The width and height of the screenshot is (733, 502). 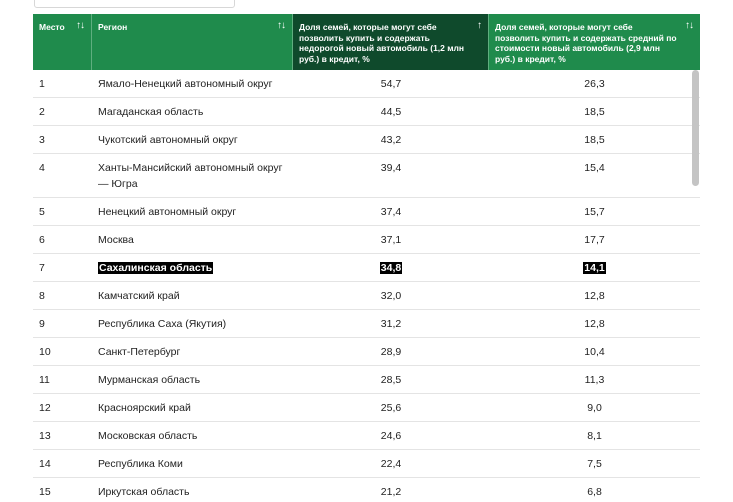 I want to click on mid-car-share-cell-text: 18,5, so click(x=594, y=112).